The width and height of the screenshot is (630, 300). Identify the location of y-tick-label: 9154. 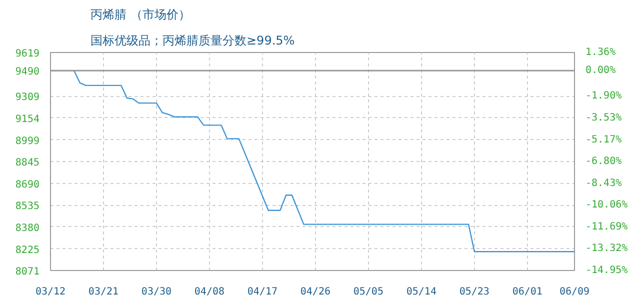
(27, 119).